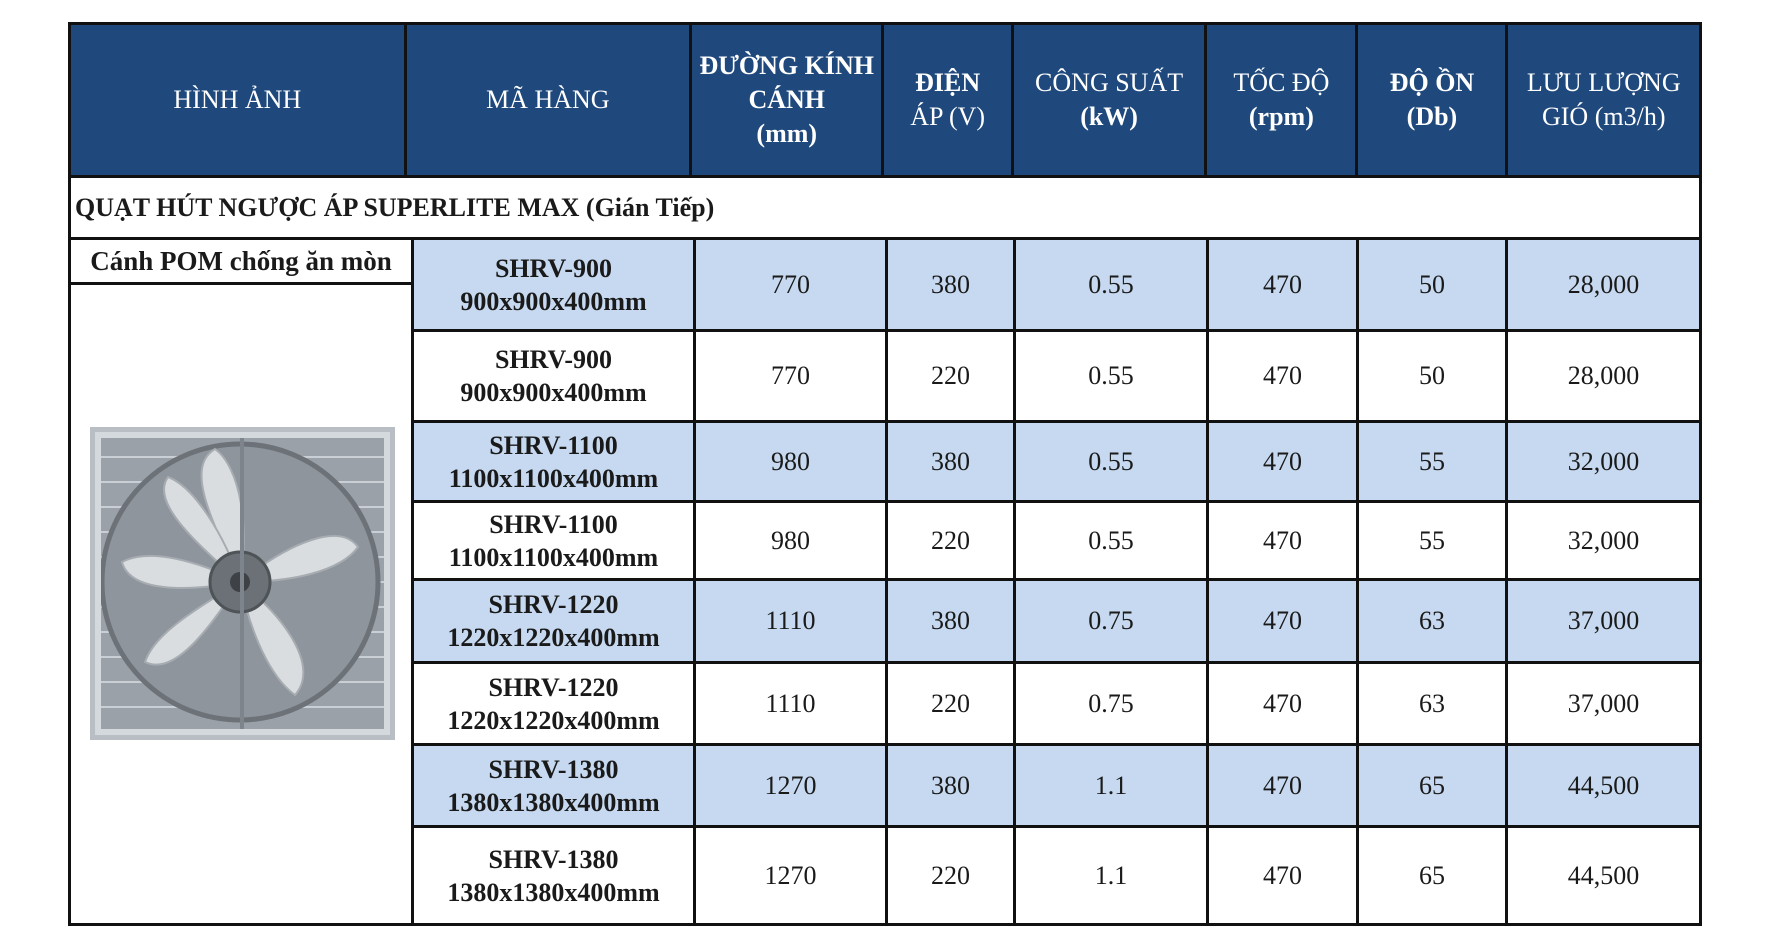 This screenshot has width=1772, height=937. I want to click on blade-note: Cánh POM chống ăn mòn, so click(241, 262).